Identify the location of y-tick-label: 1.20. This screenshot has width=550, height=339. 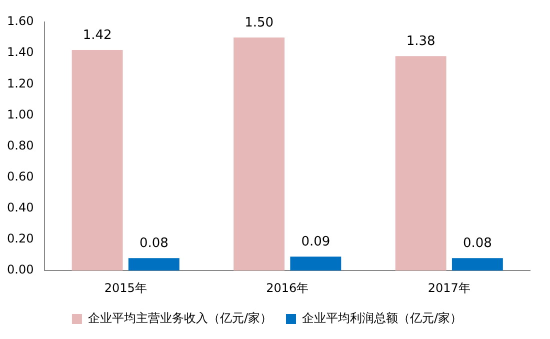
(20, 83).